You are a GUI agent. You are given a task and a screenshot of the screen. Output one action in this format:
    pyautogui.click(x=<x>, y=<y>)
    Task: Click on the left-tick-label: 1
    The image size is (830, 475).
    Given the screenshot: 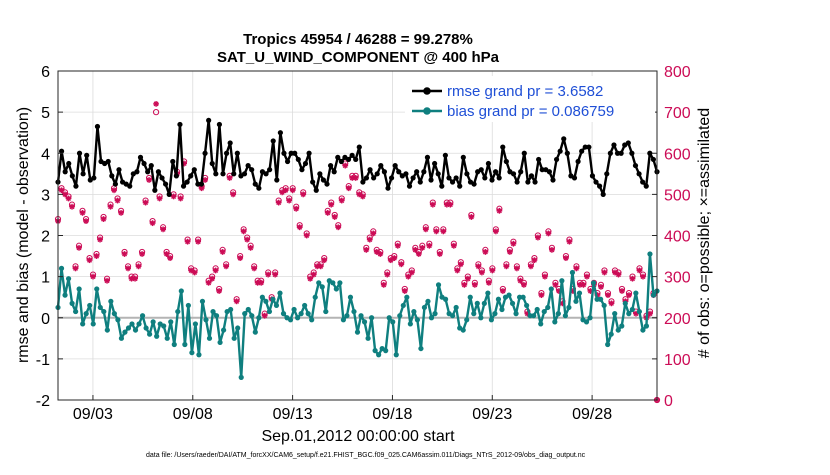 What is the action you would take?
    pyautogui.click(x=45, y=278)
    